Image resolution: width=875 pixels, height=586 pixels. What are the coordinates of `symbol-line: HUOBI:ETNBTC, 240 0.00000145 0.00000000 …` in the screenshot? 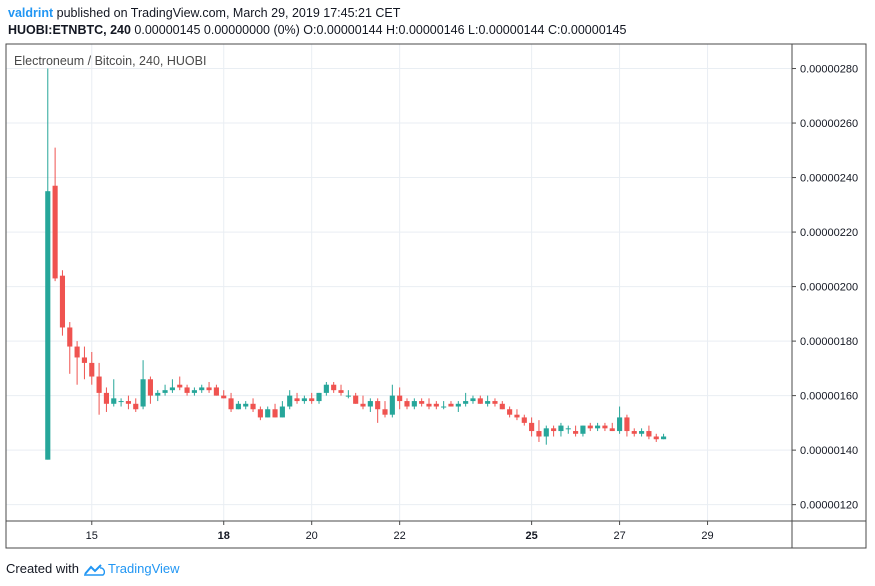 It's located at (317, 30).